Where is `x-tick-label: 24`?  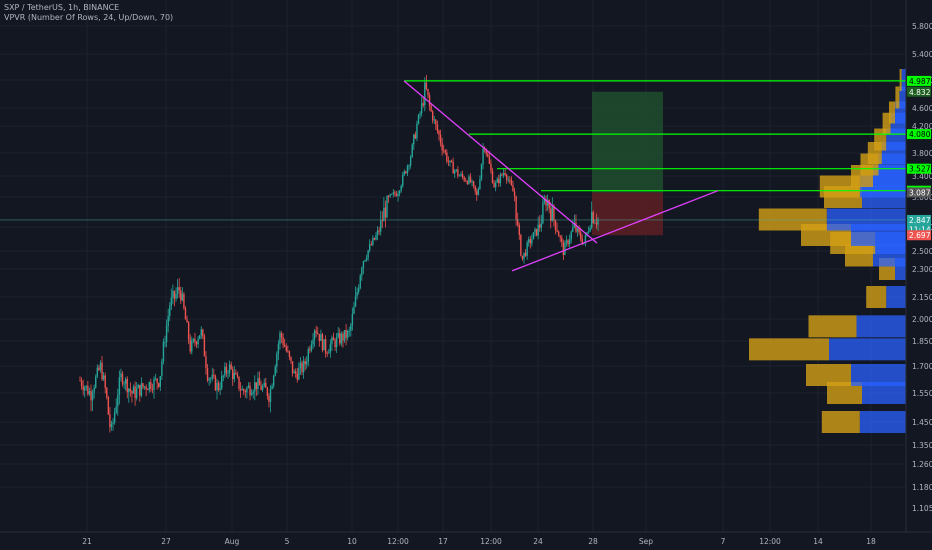
x-tick-label: 24 is located at coordinates (538, 541).